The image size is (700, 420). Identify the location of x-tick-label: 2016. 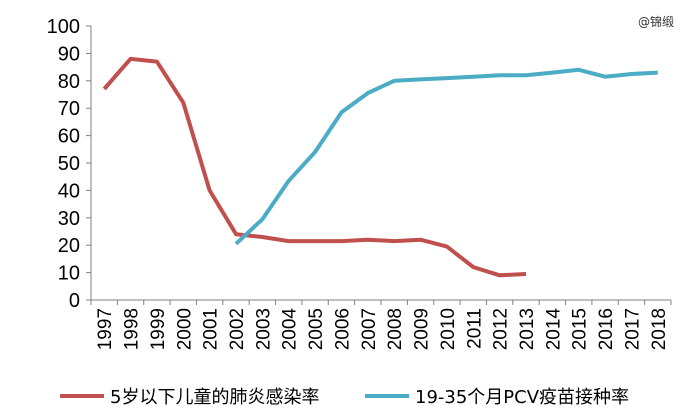
(606, 329).